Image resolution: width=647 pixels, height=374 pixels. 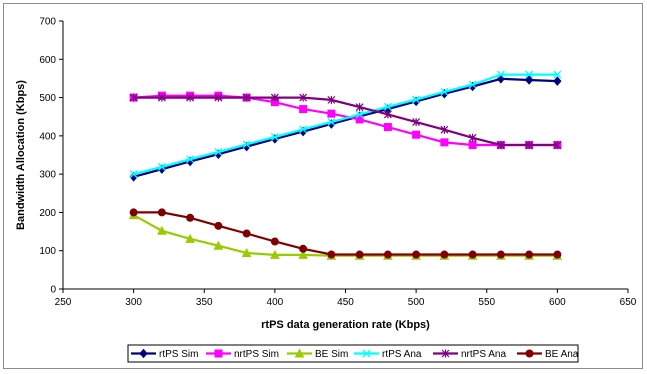 What do you see at coordinates (402, 354) in the screenshot?
I see `legend-label-rtps-ana: rtPS Ana` at bounding box center [402, 354].